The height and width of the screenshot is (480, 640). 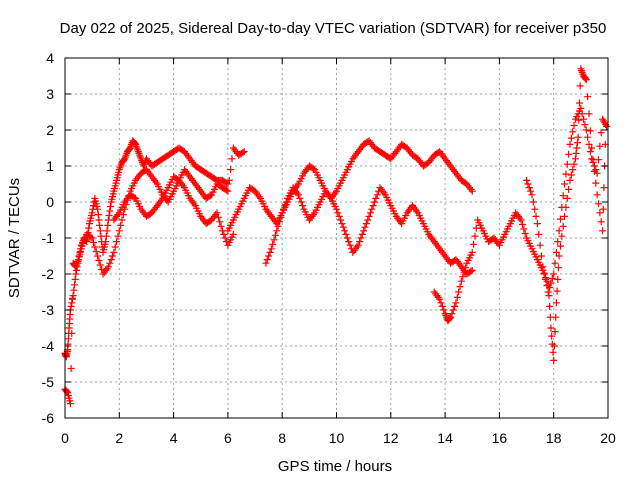 I want to click on series-track-d, so click(x=350, y=186).